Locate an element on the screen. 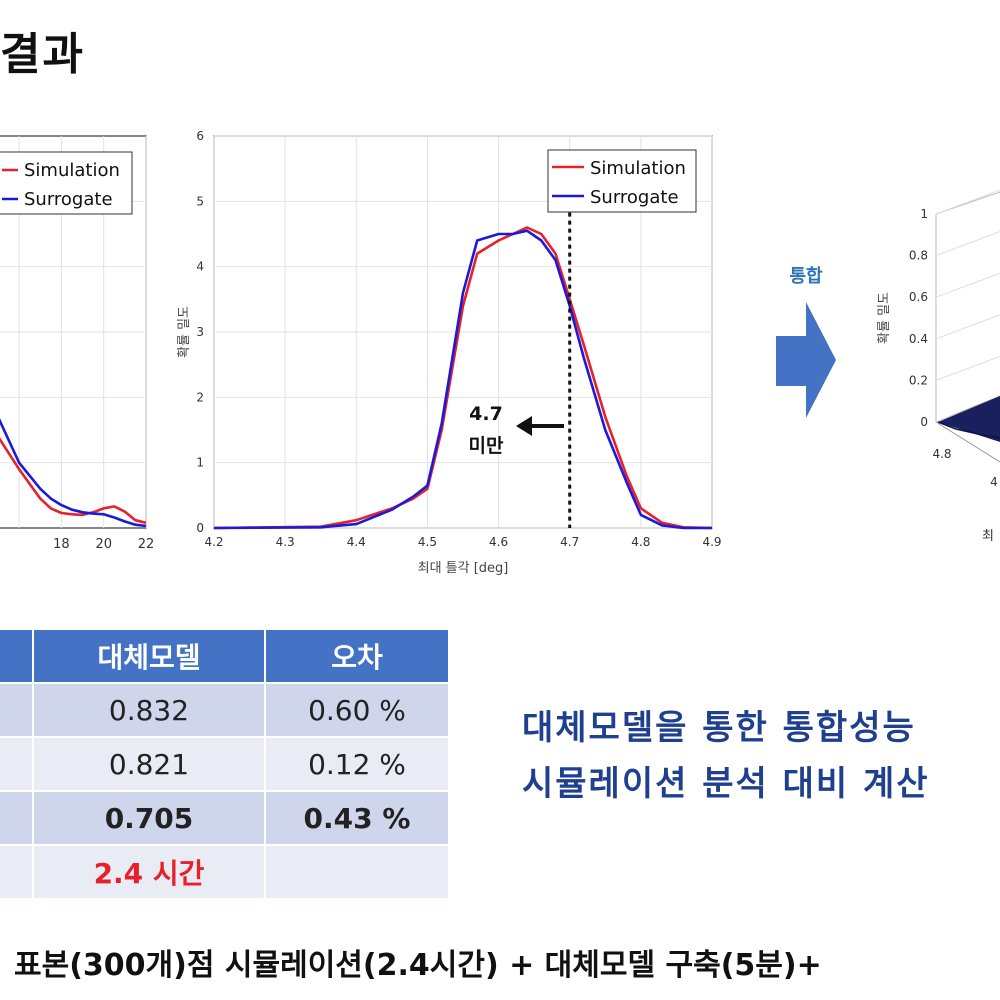 The width and height of the screenshot is (1000, 1000). surface-z-tick: 0.6 is located at coordinates (918, 297).